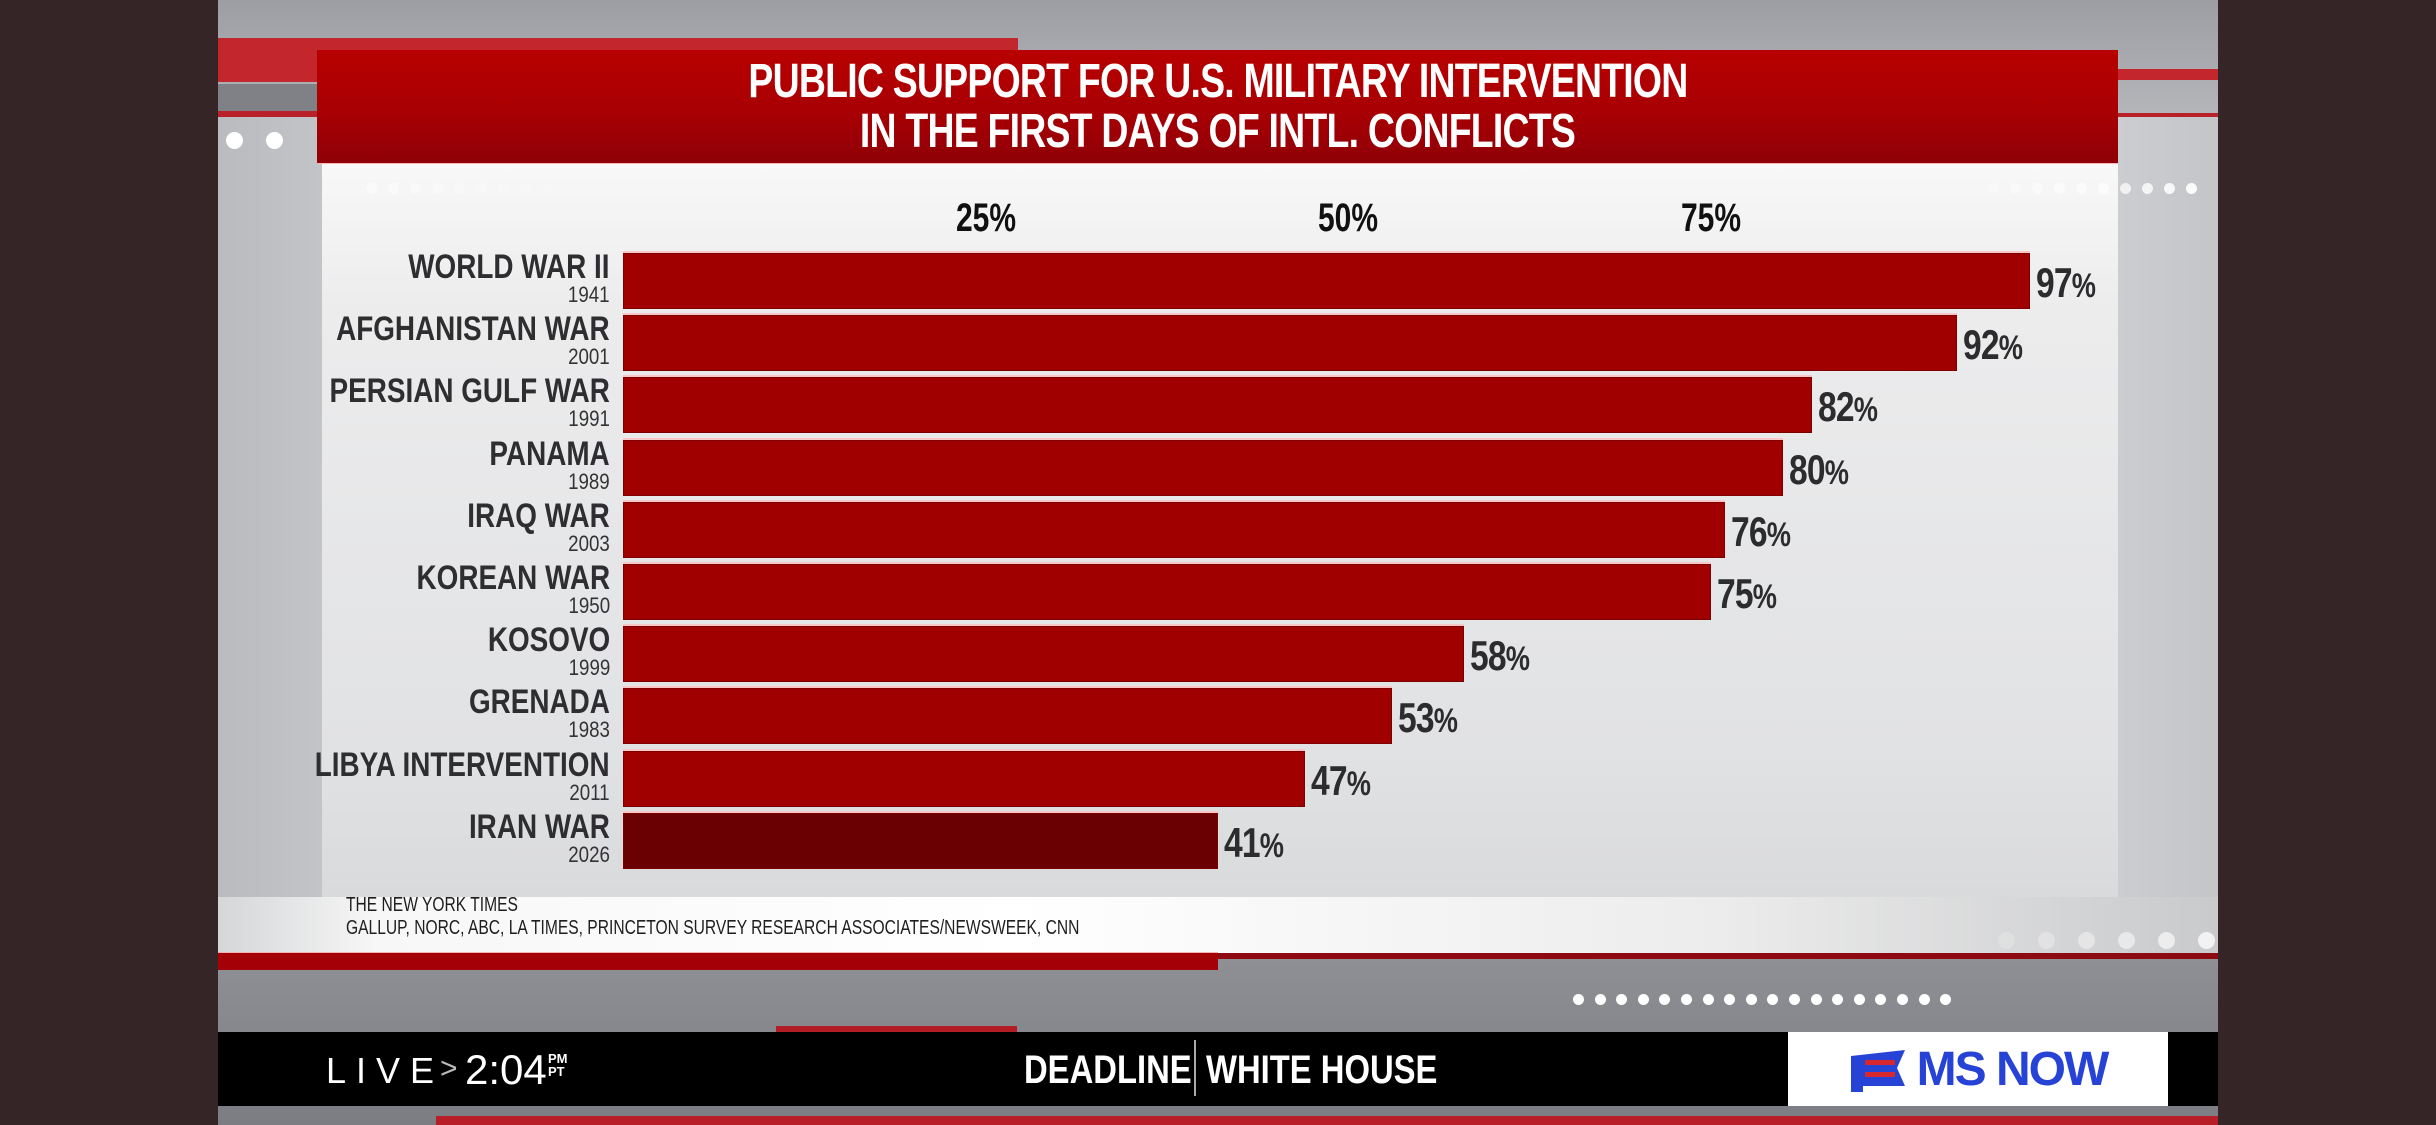 The image size is (2436, 1125). I want to click on x-tick-label: 75%, so click(1710, 218).